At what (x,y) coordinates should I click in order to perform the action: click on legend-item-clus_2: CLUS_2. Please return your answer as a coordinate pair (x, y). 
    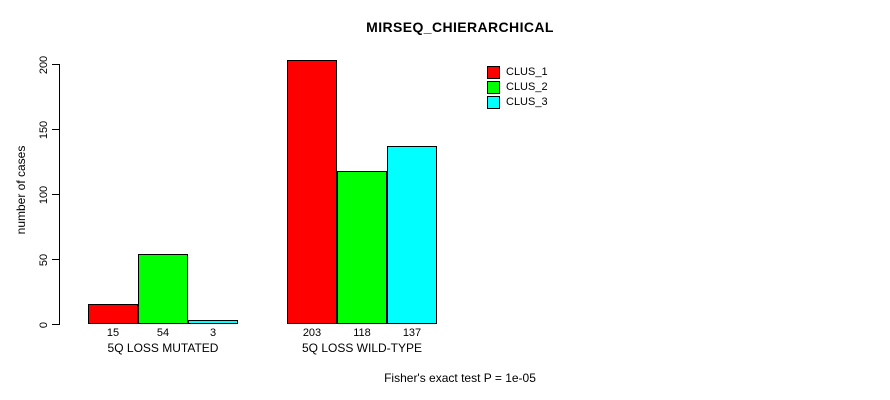
    Looking at the image, I should click on (517, 87).